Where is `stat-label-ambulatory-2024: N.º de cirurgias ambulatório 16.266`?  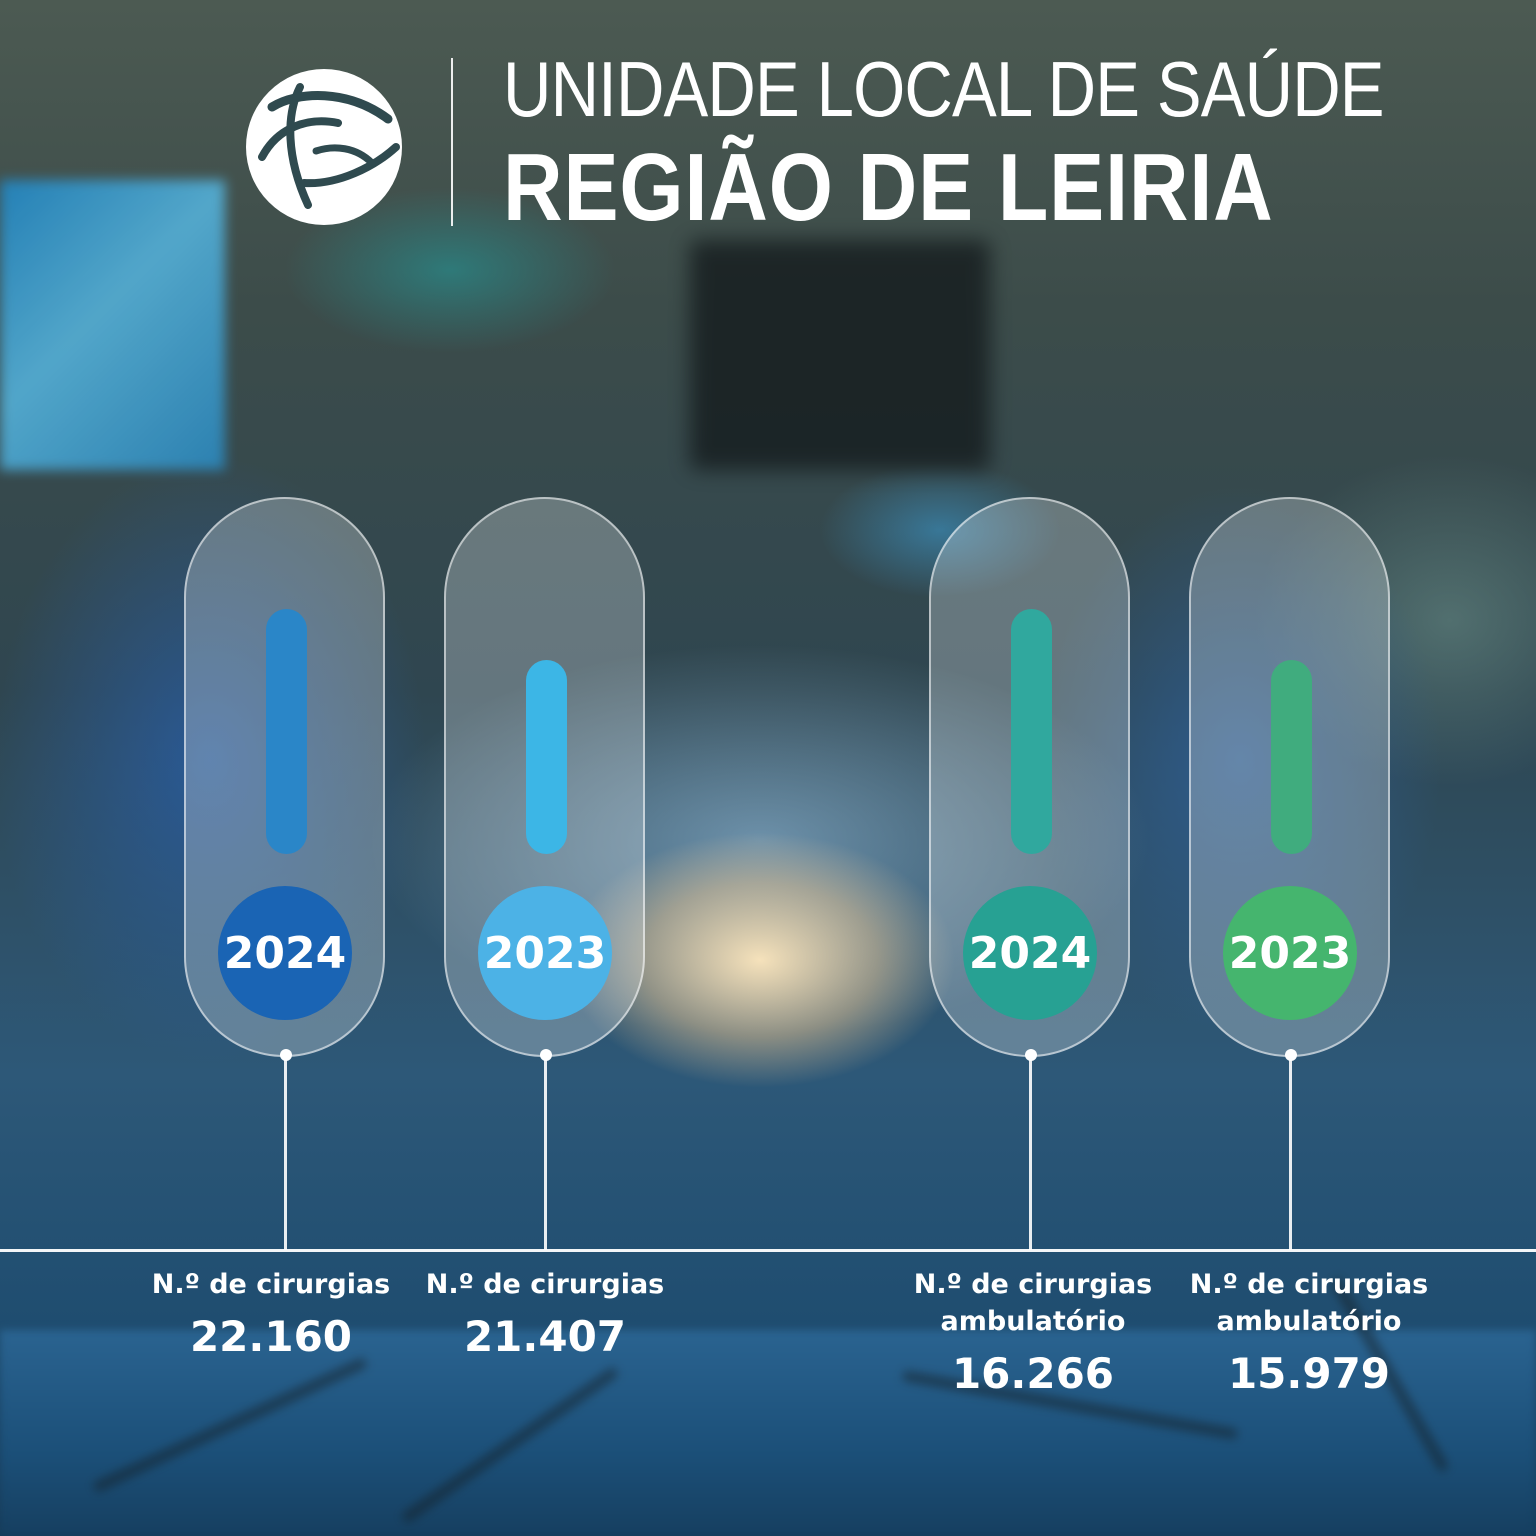 stat-label-ambulatory-2024: N.º de cirurgias ambulatório 16.266 is located at coordinates (1033, 1335).